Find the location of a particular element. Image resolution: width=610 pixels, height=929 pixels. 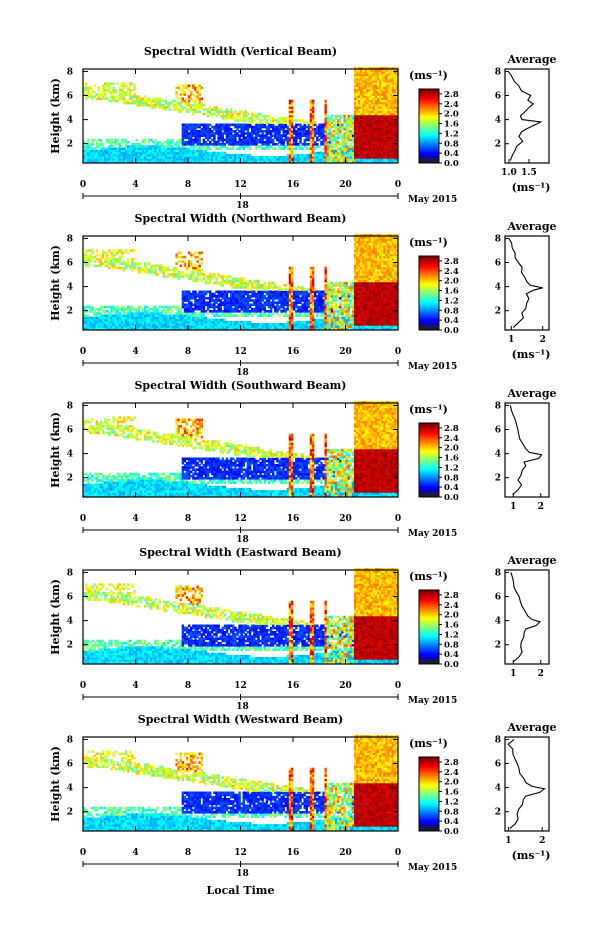

colorbar-tick-label: 1.6 is located at coordinates (451, 626).